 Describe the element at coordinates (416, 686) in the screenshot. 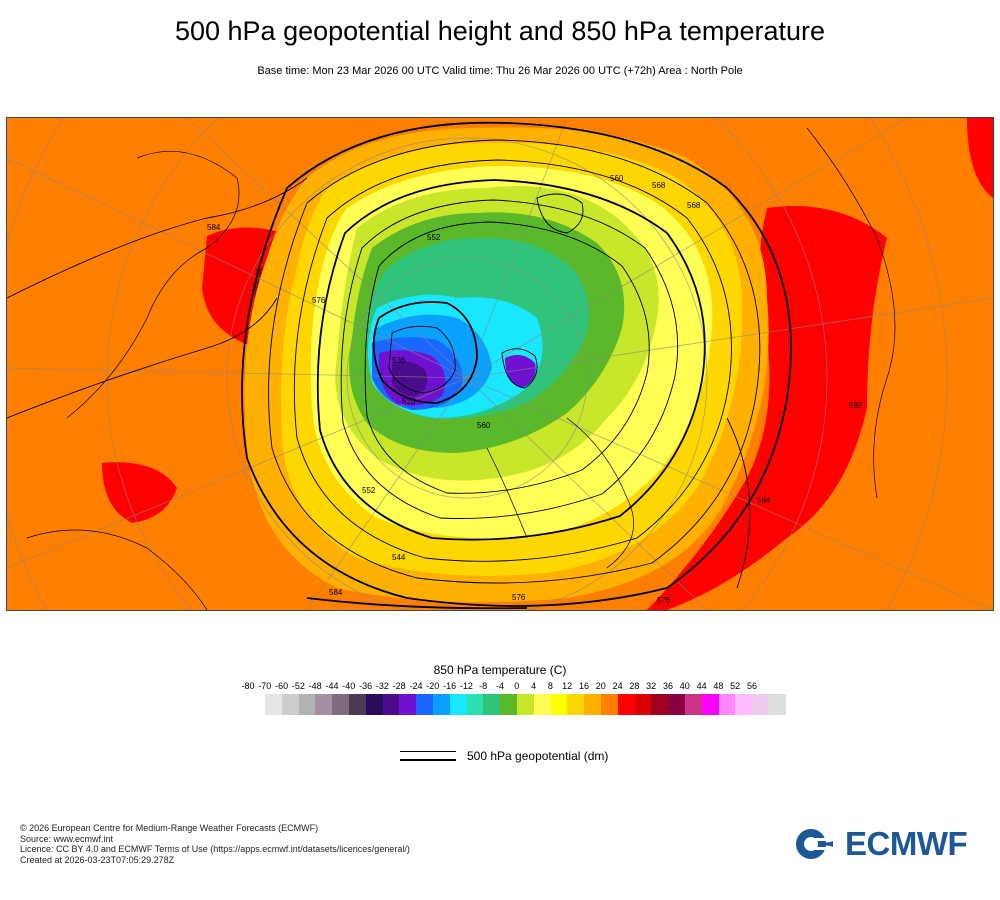

I see `colorbar-tick-label: -24` at that location.